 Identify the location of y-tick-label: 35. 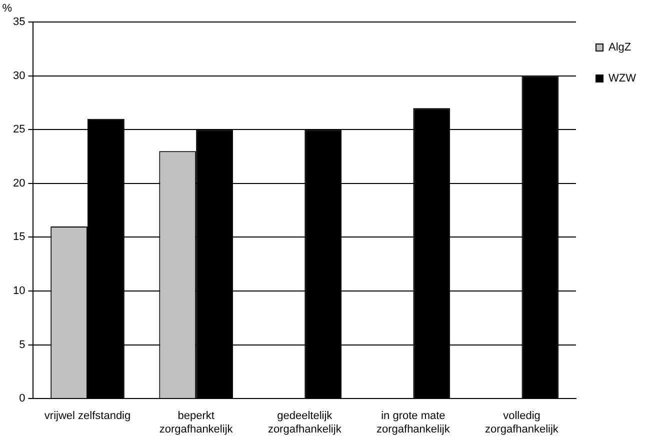
(19, 22).